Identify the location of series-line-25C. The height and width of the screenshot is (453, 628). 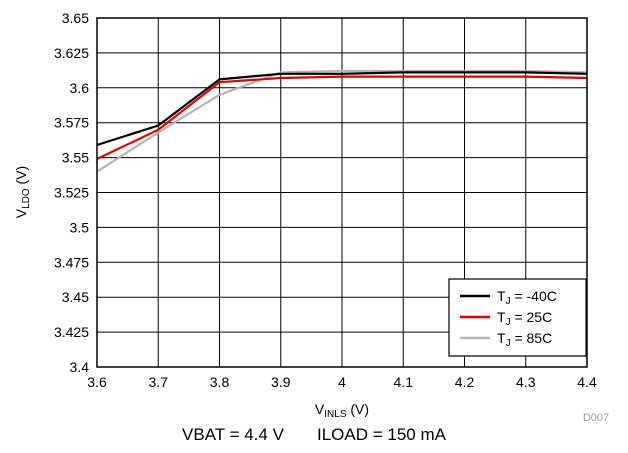
(342, 117).